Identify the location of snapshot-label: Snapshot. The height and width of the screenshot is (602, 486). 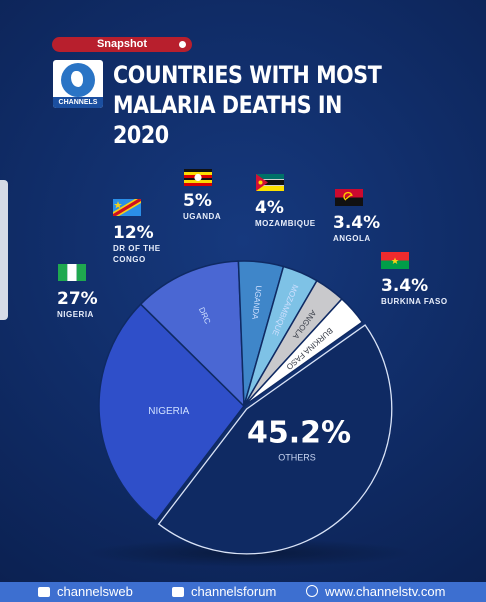
(122, 44).